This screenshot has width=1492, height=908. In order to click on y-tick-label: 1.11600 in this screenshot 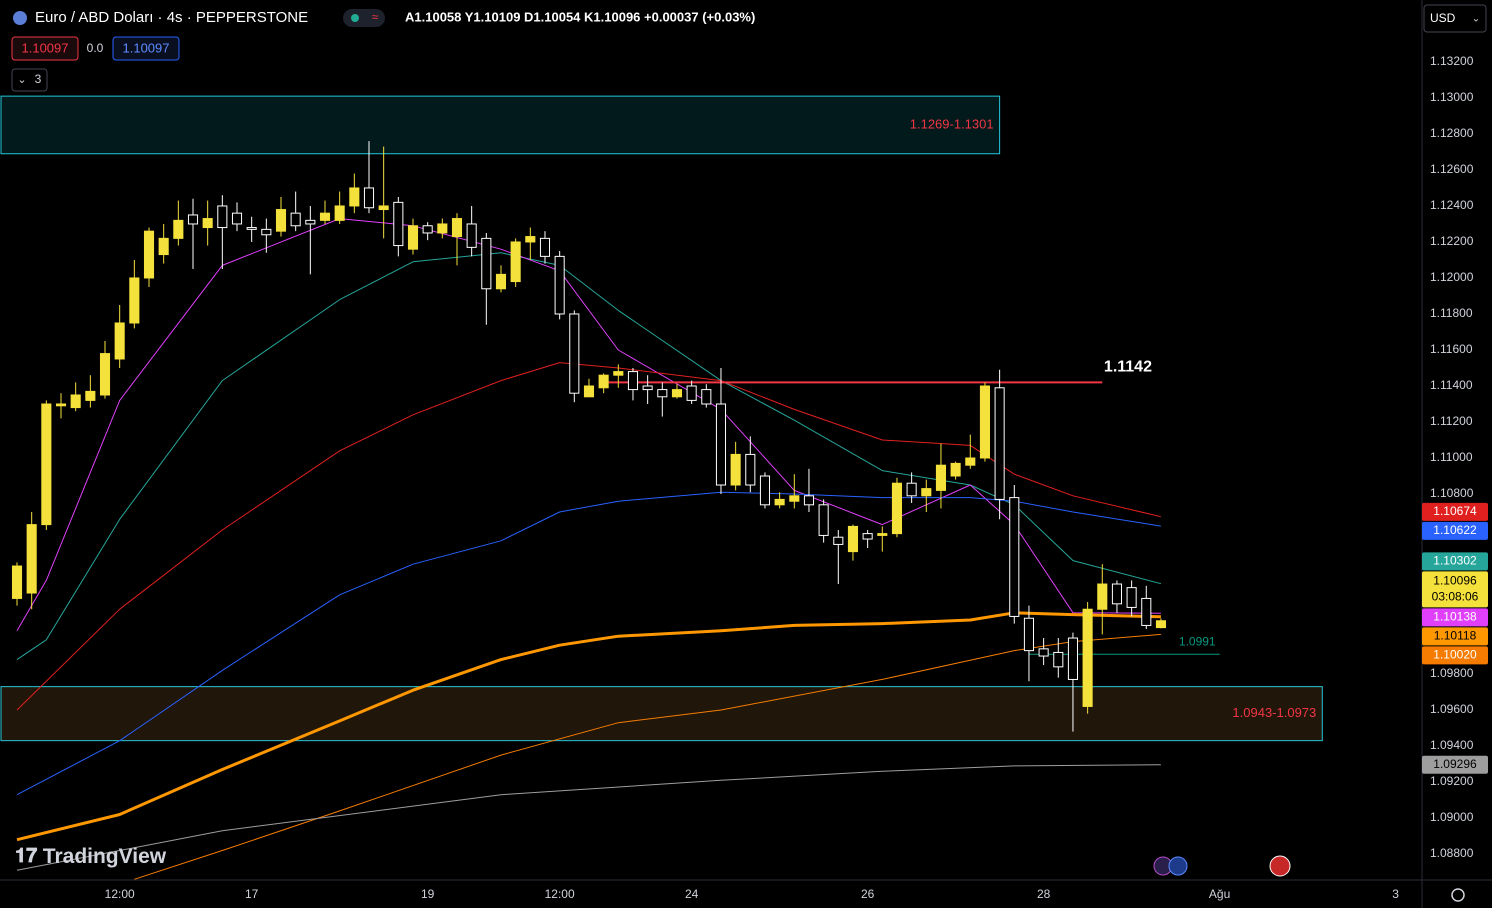, I will do `click(1451, 349)`.